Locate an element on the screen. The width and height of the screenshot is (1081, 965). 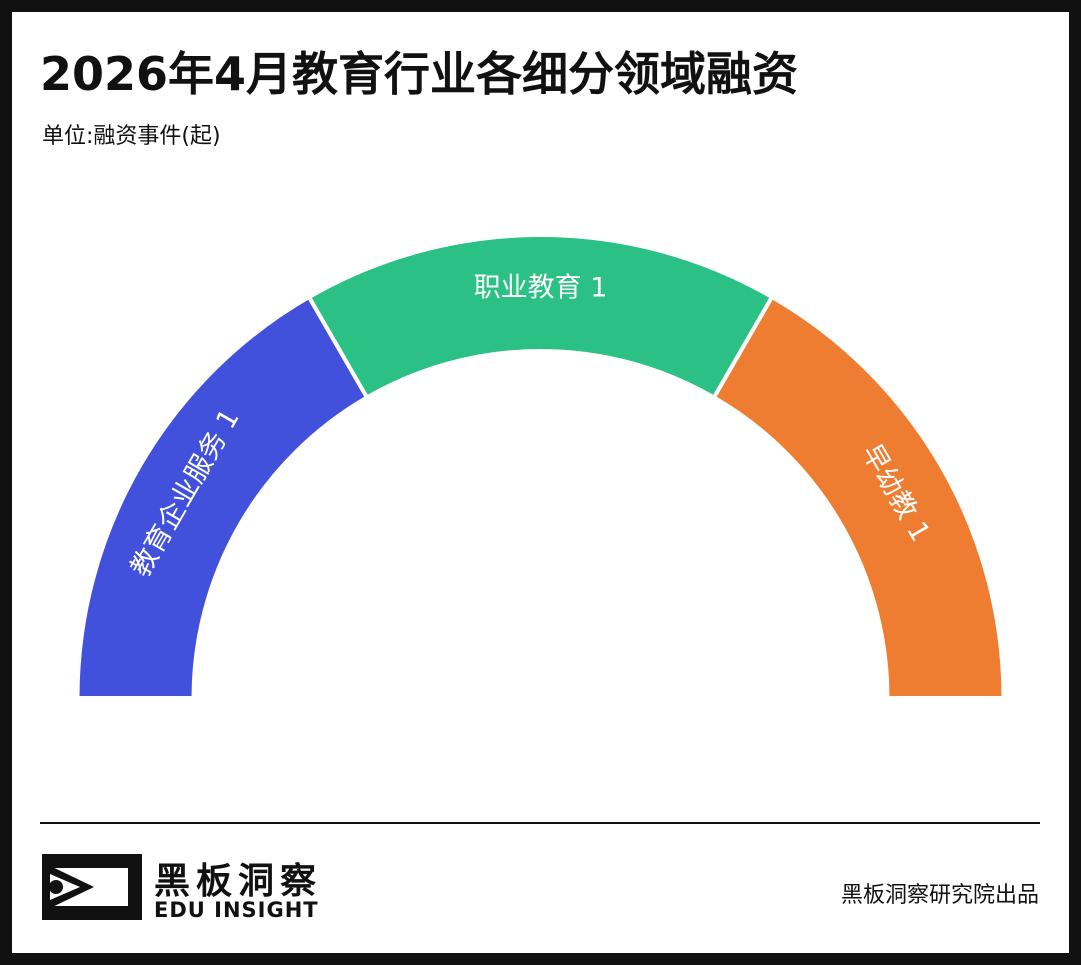
slice-label-1: 职业教育 1 is located at coordinates (541, 288).